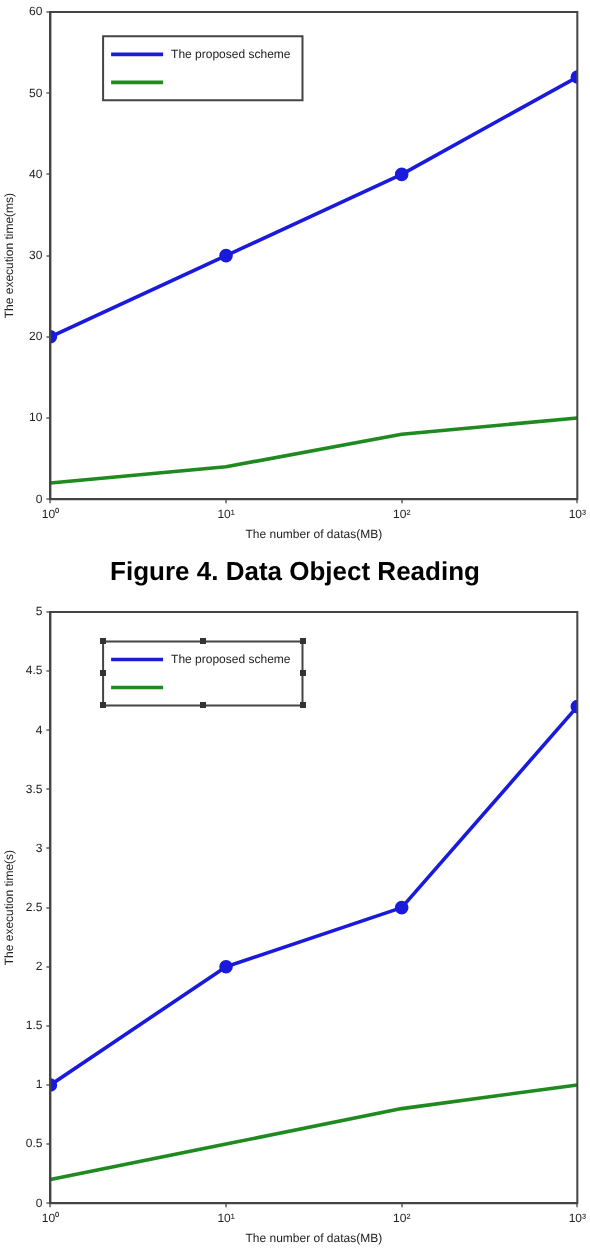 The width and height of the screenshot is (590, 1248). I want to click on caption: Figure 4. Data Object Reading, so click(295, 572).